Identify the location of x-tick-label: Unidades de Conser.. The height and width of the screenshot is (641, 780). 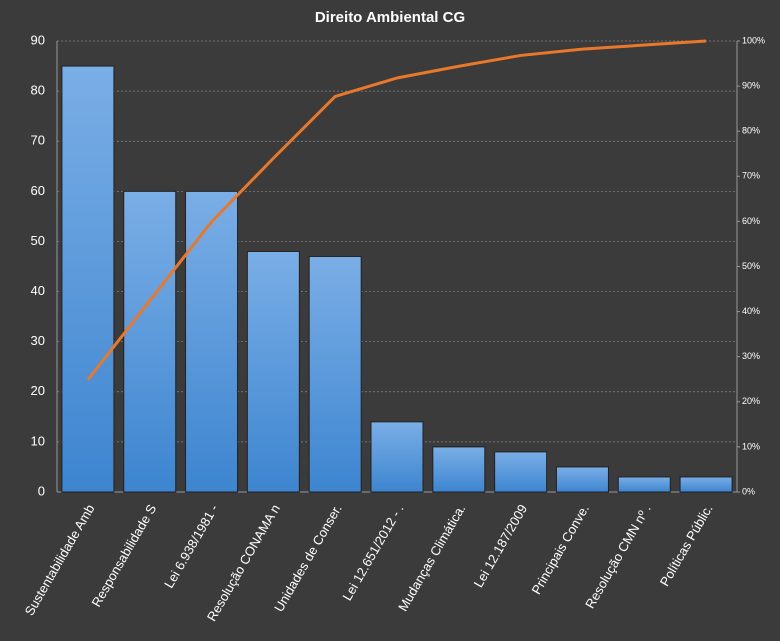
(308, 558).